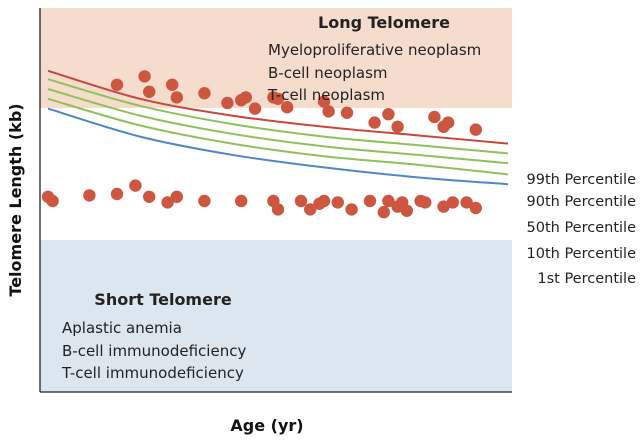  What do you see at coordinates (582, 202) in the screenshot?
I see `legend-label-90th: 90th Percentile` at bounding box center [582, 202].